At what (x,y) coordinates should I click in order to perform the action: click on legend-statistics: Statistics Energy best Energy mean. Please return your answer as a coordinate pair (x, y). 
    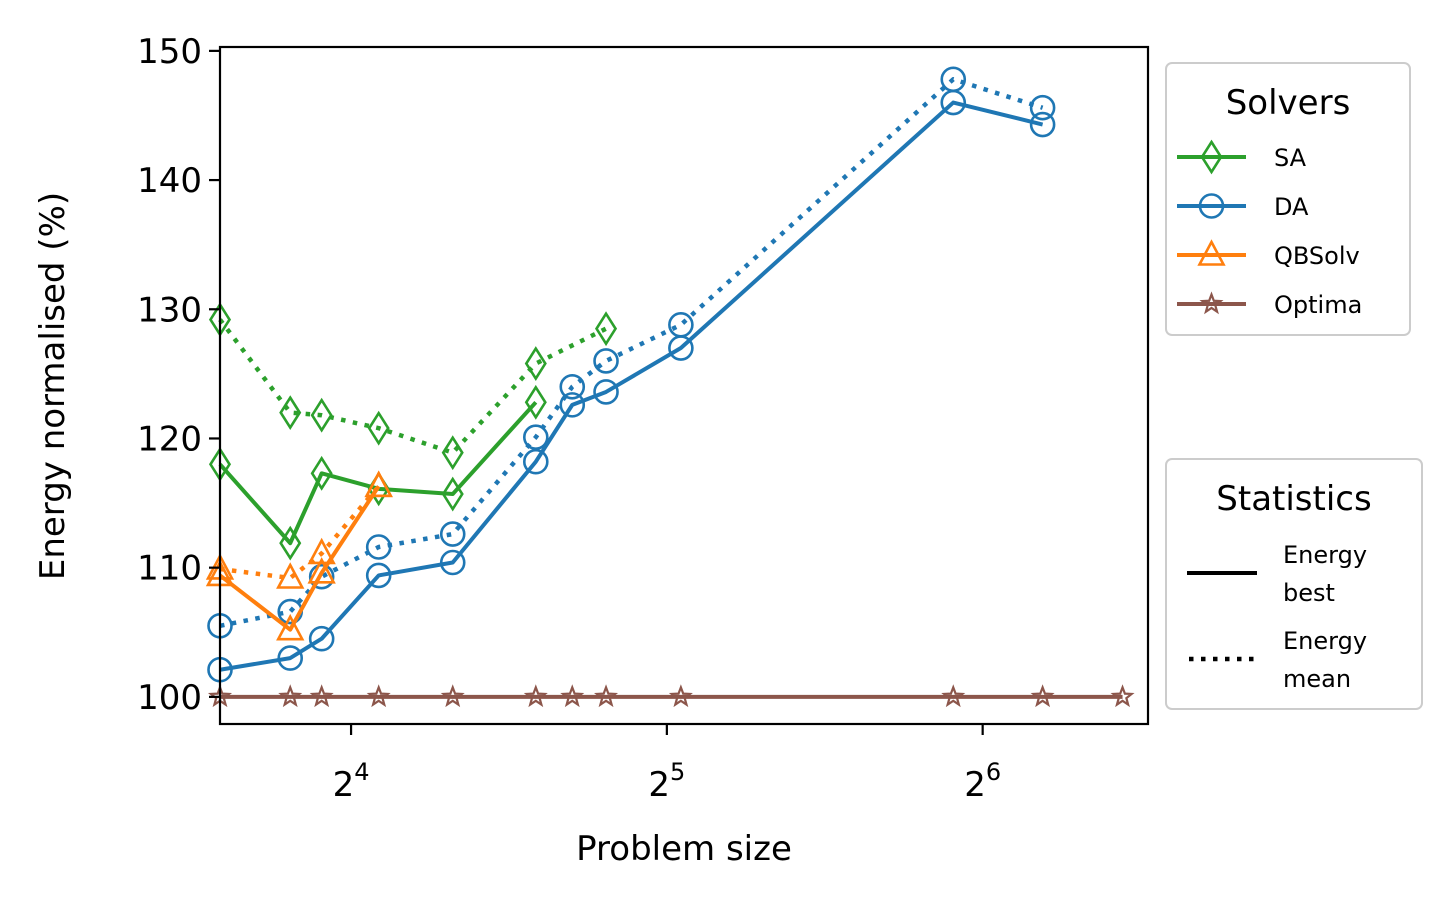
    Looking at the image, I should click on (1294, 584).